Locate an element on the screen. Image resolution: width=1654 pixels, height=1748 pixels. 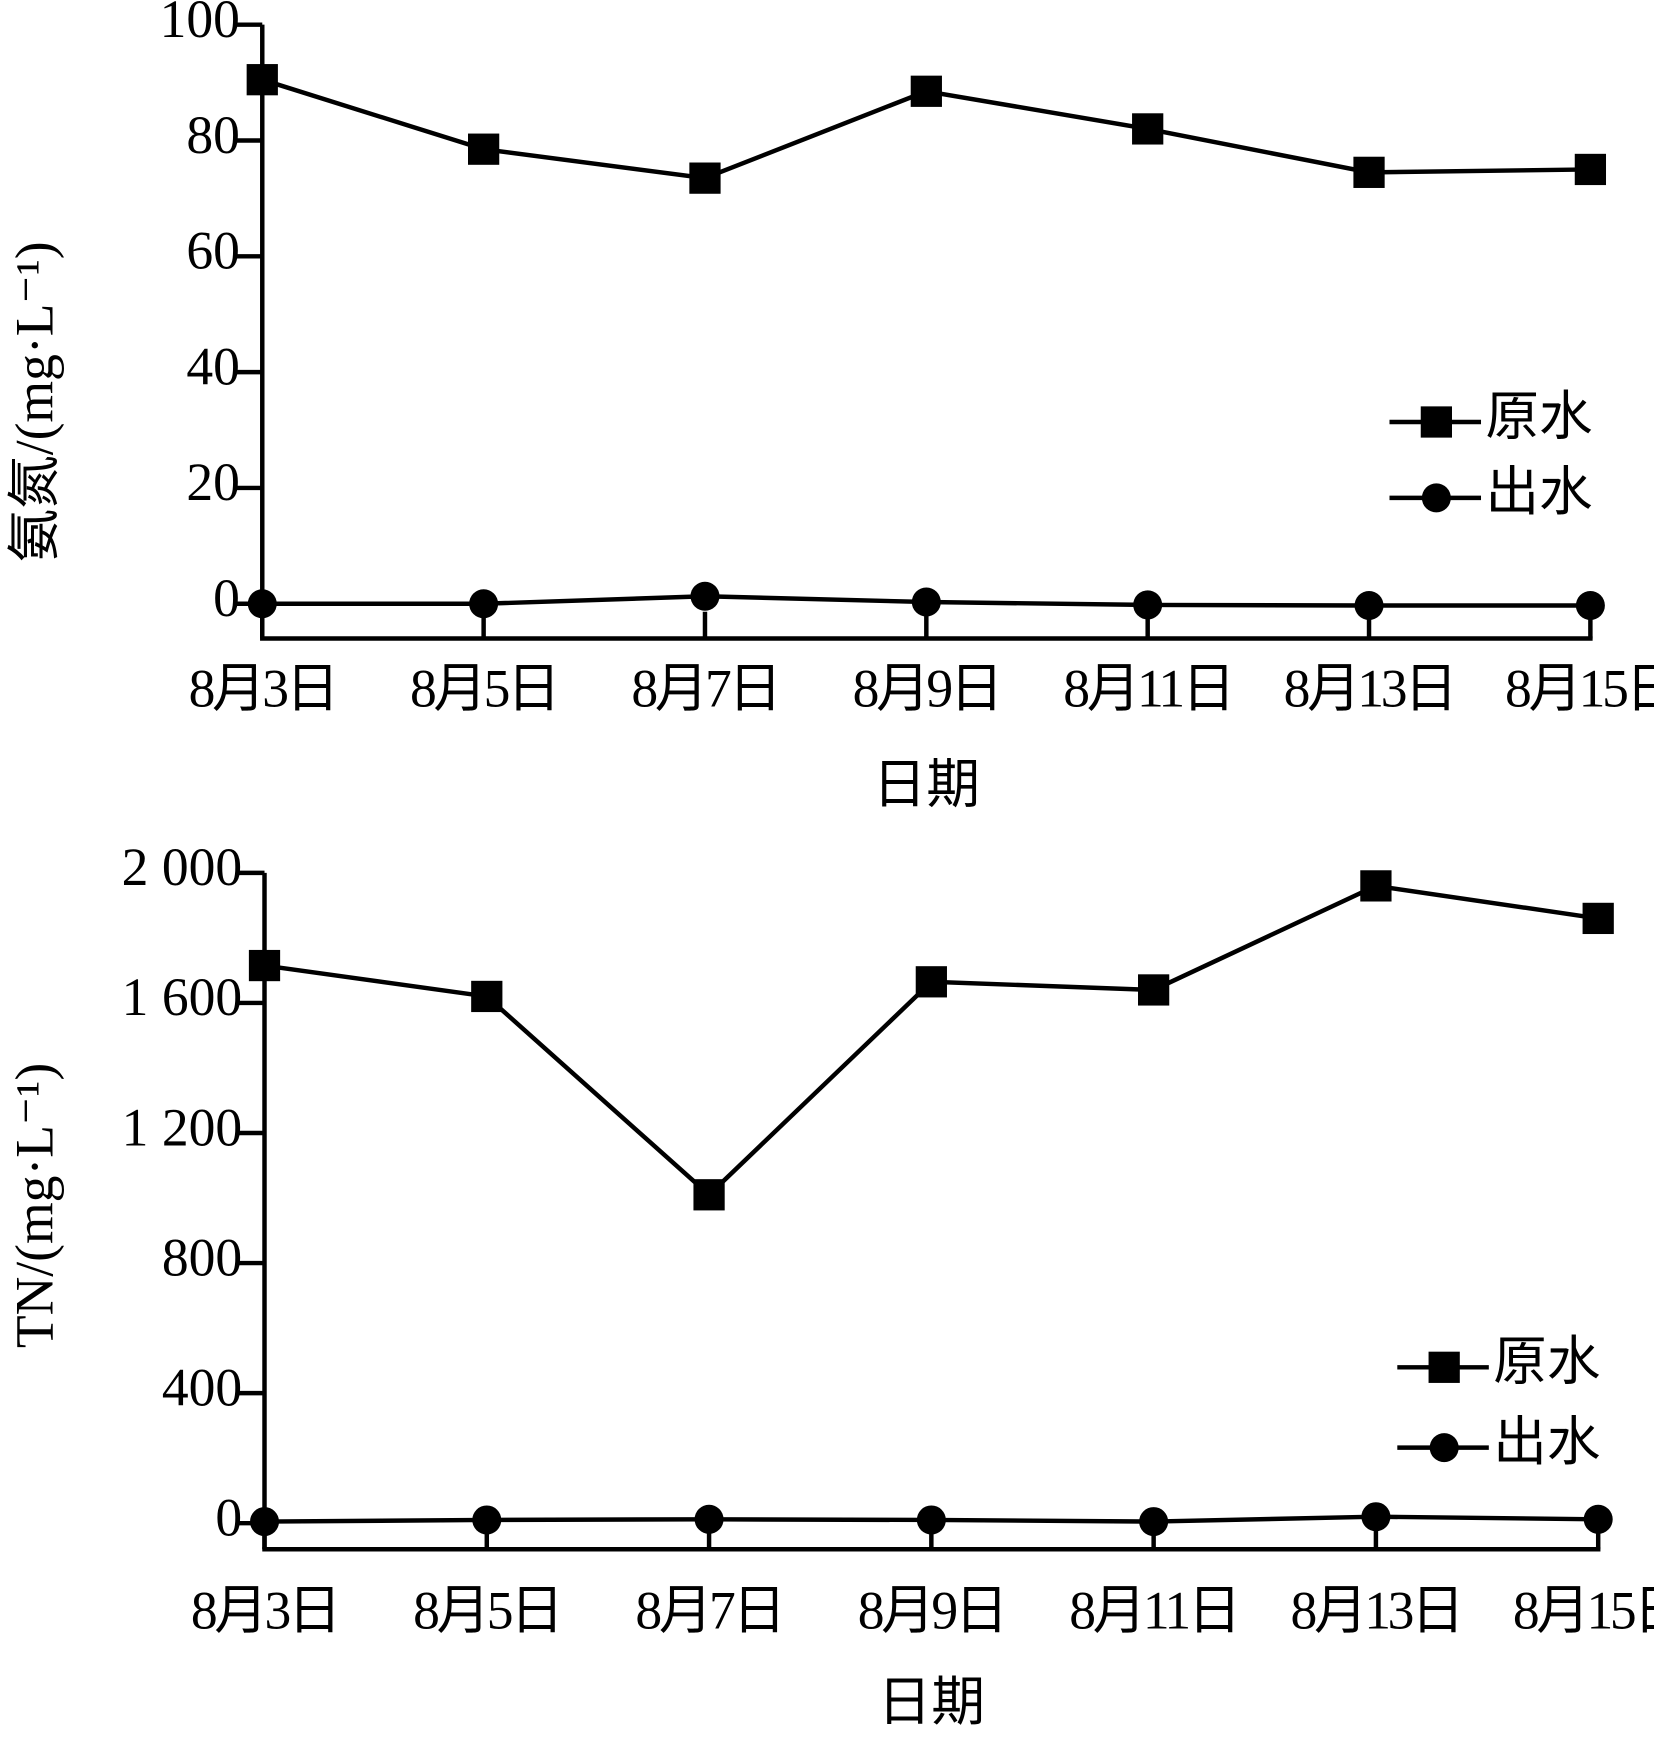
y-tick-label: 60 is located at coordinates (213, 251).